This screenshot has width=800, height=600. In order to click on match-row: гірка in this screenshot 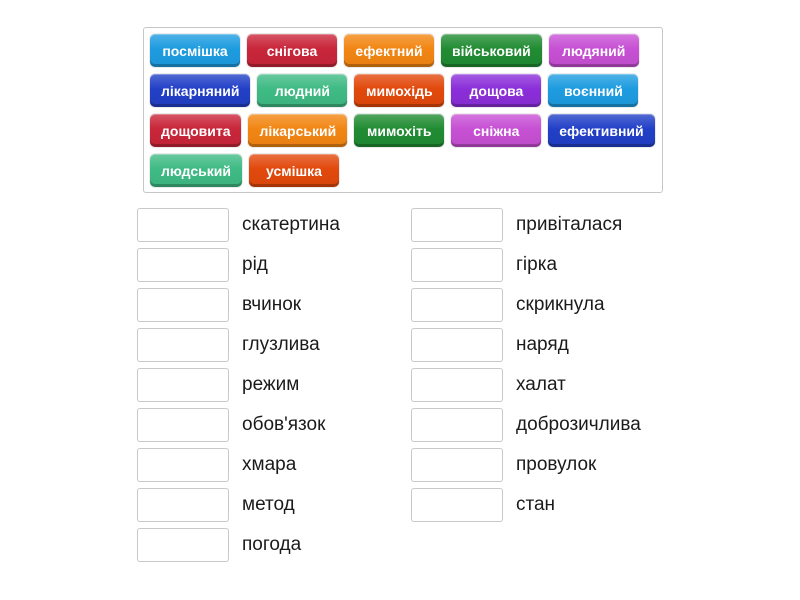, I will do `click(526, 265)`.